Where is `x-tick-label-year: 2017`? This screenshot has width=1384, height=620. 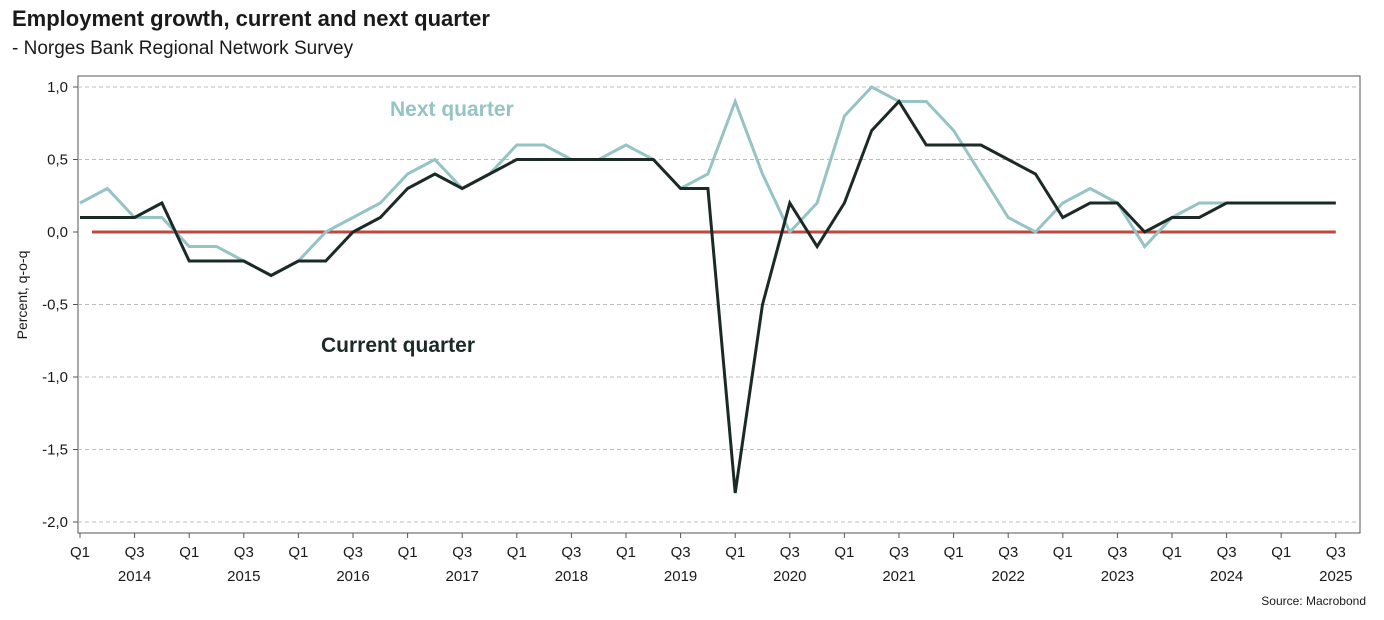 x-tick-label-year: 2017 is located at coordinates (462, 576).